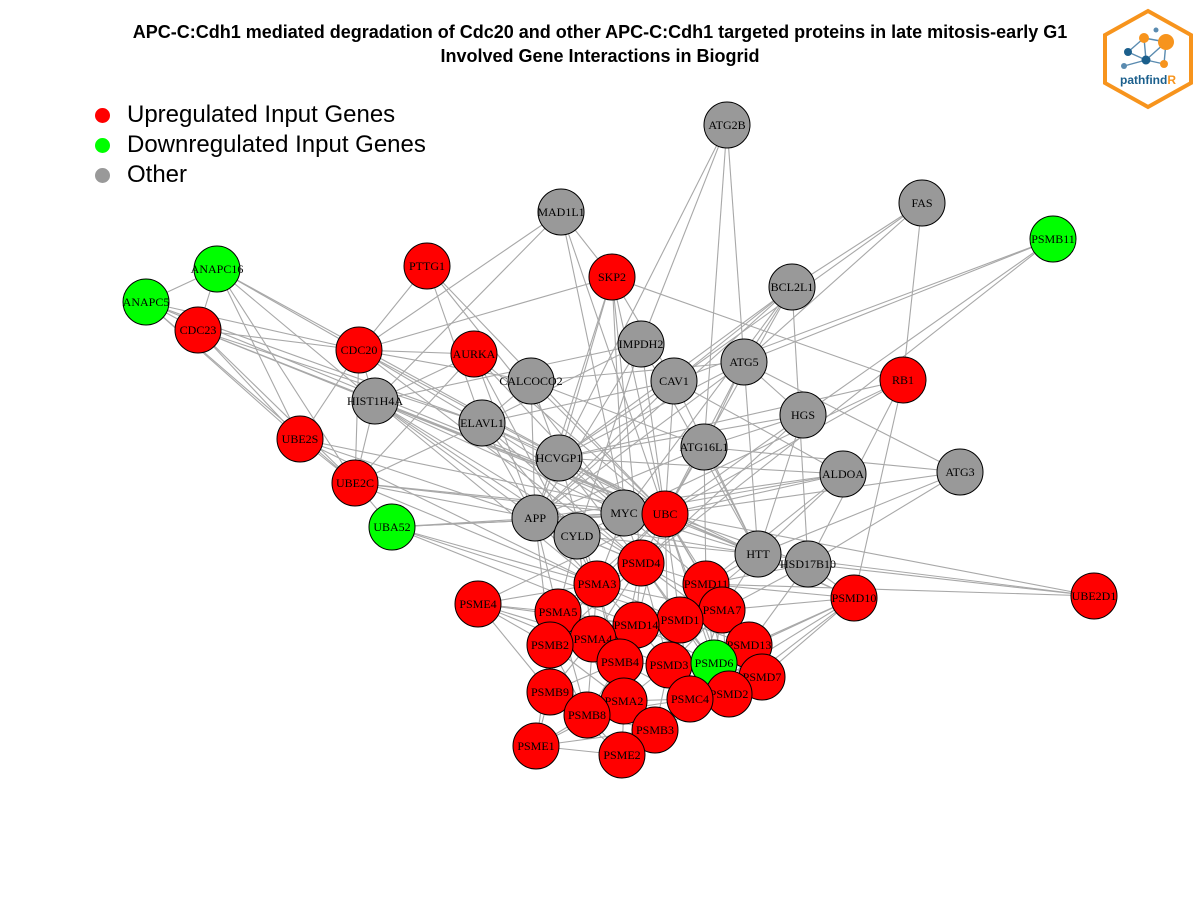 The height and width of the screenshot is (900, 1200). Describe the element at coordinates (276, 406) in the screenshot. I see `edge-cdc23-ube2c` at that location.